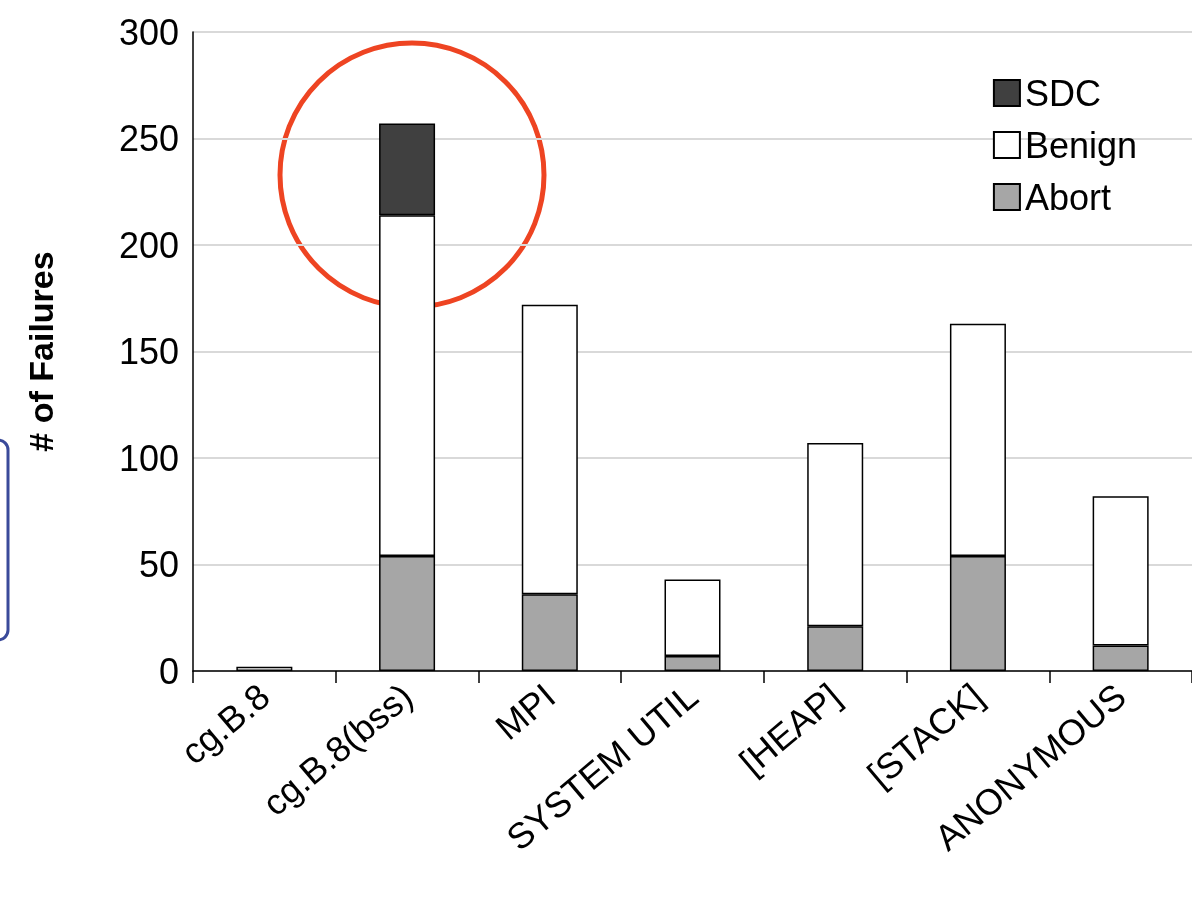 The image size is (1192, 913). Describe the element at coordinates (148, 138) in the screenshot. I see `y-tick-label: 250` at that location.